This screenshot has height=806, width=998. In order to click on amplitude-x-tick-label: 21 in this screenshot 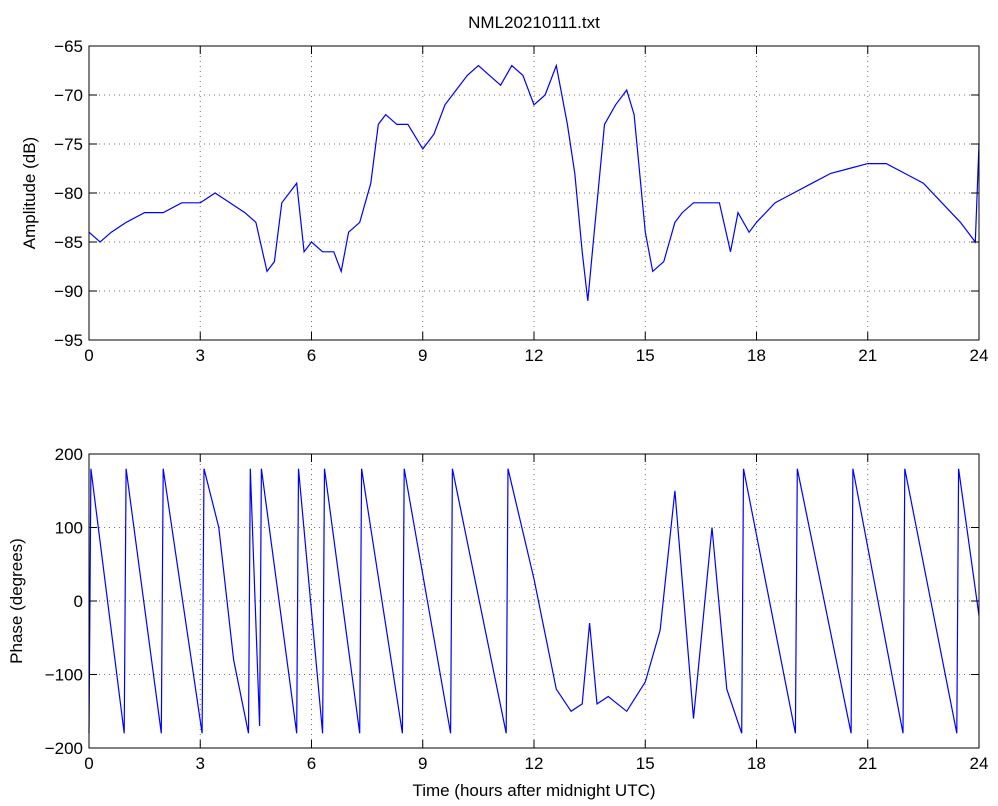, I will do `click(867, 355)`.